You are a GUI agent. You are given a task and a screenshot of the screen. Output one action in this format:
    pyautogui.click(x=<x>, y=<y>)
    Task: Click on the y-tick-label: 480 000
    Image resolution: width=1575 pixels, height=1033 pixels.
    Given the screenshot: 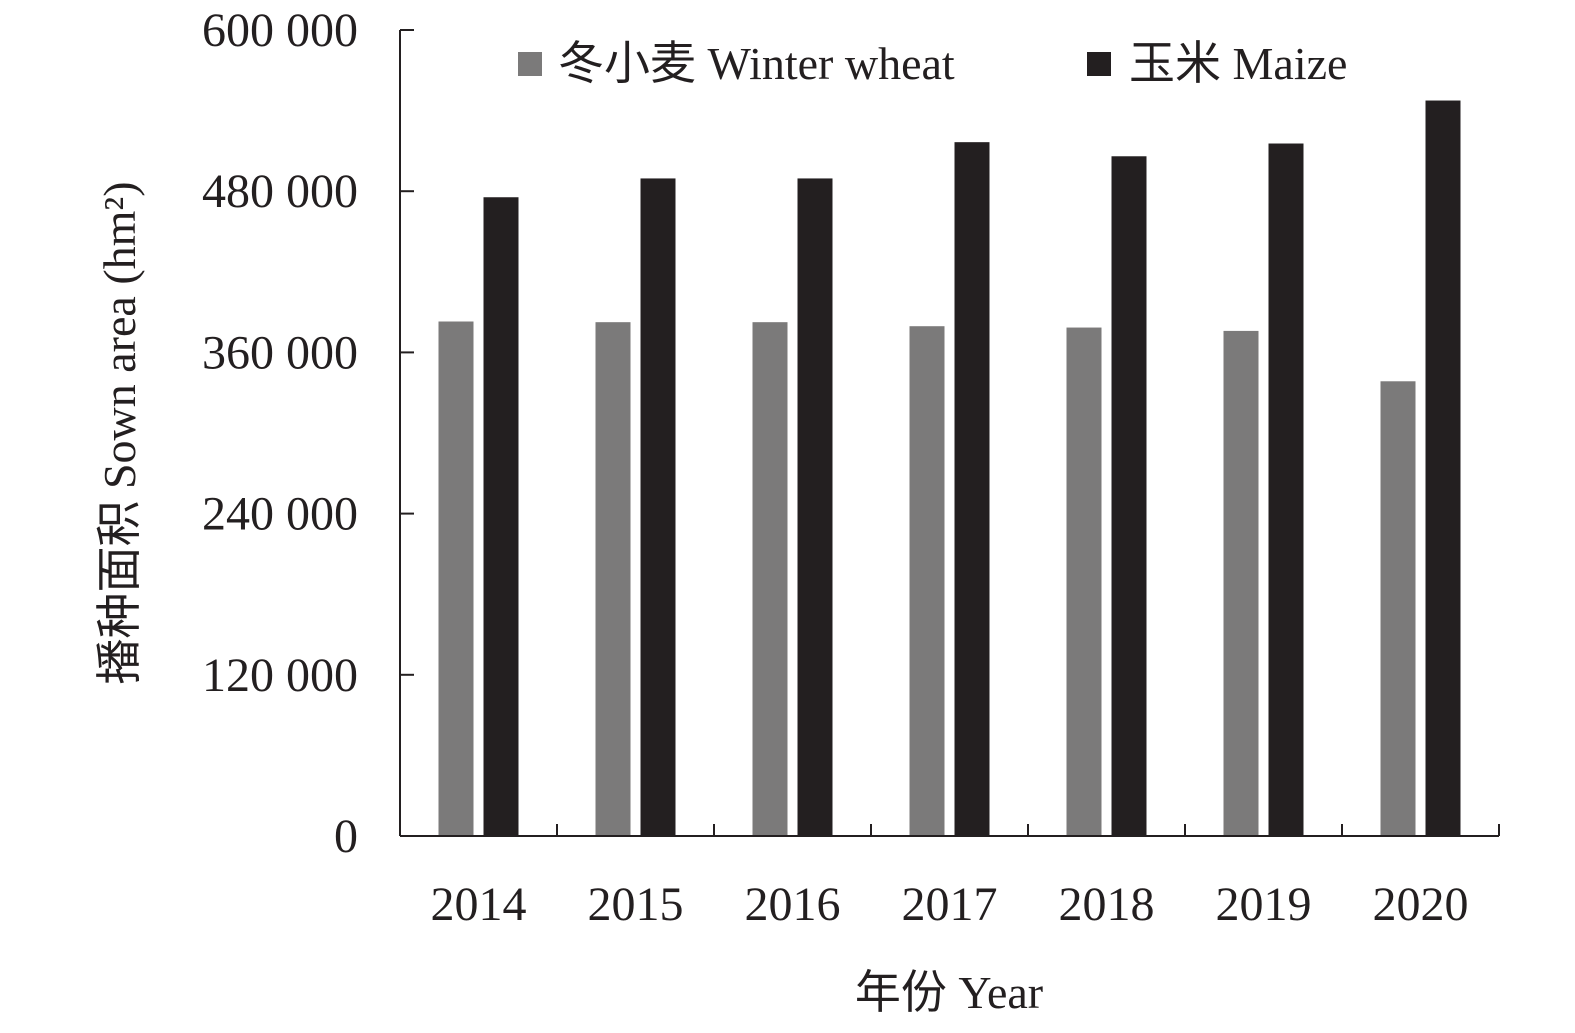 What is the action you would take?
    pyautogui.click(x=280, y=191)
    